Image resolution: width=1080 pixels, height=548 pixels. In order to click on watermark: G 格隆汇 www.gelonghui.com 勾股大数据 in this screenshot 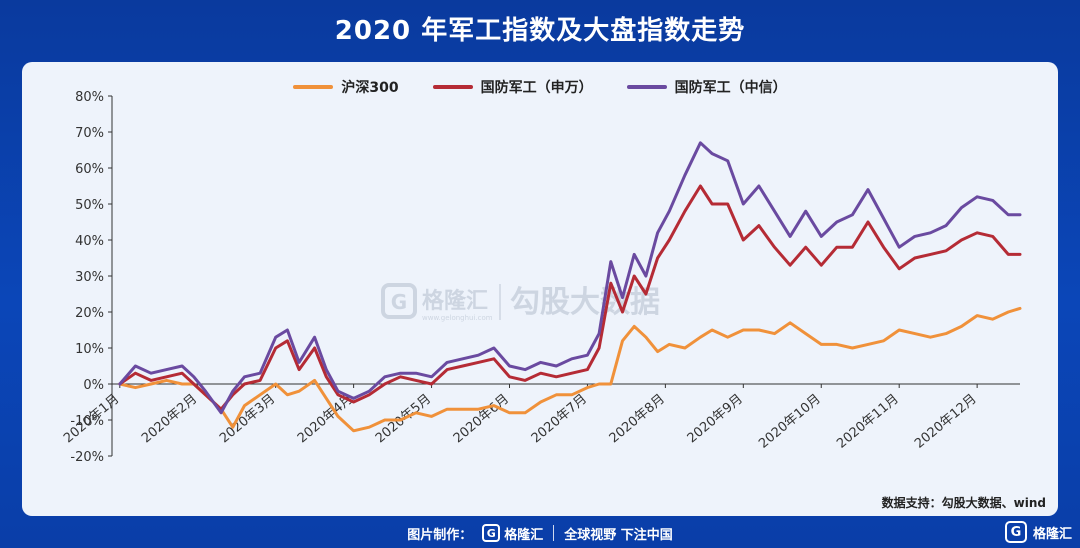, I will do `click(520, 302)`.